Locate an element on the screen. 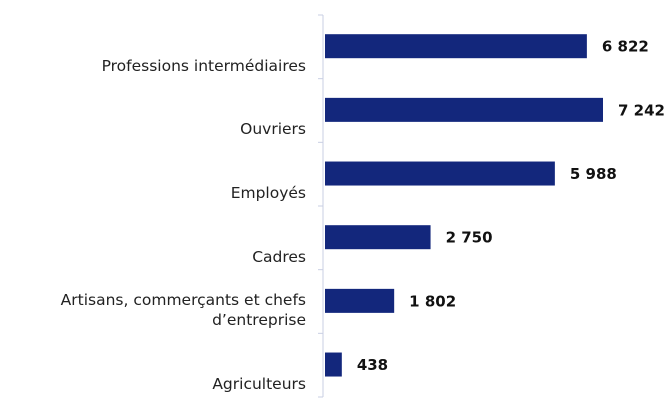  category-label: Agriculteurs is located at coordinates (259, 383).